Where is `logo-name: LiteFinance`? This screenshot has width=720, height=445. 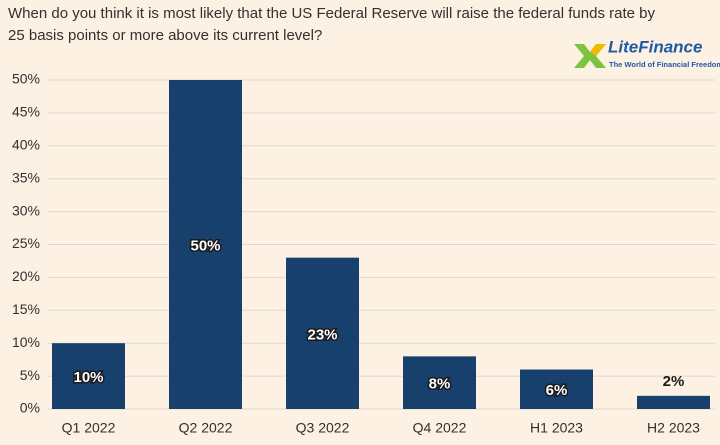 logo-name: LiteFinance is located at coordinates (655, 46).